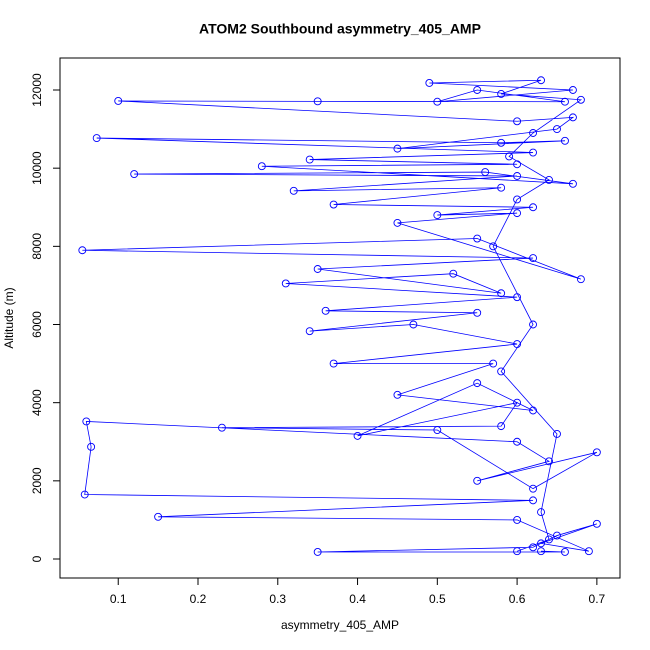 The height and width of the screenshot is (650, 650). Describe the element at coordinates (37, 246) in the screenshot. I see `y-tick-label: 8000` at that location.